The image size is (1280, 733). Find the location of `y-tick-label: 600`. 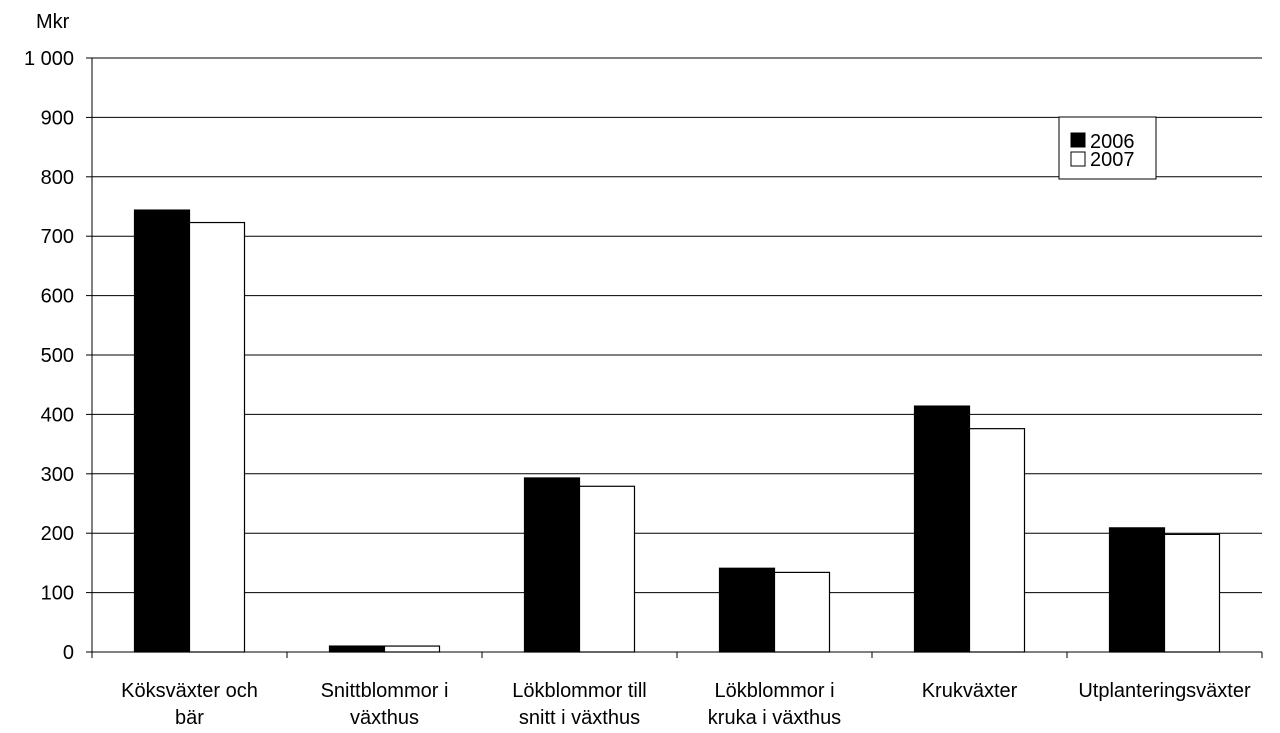

y-tick-label: 600 is located at coordinates (57, 297).